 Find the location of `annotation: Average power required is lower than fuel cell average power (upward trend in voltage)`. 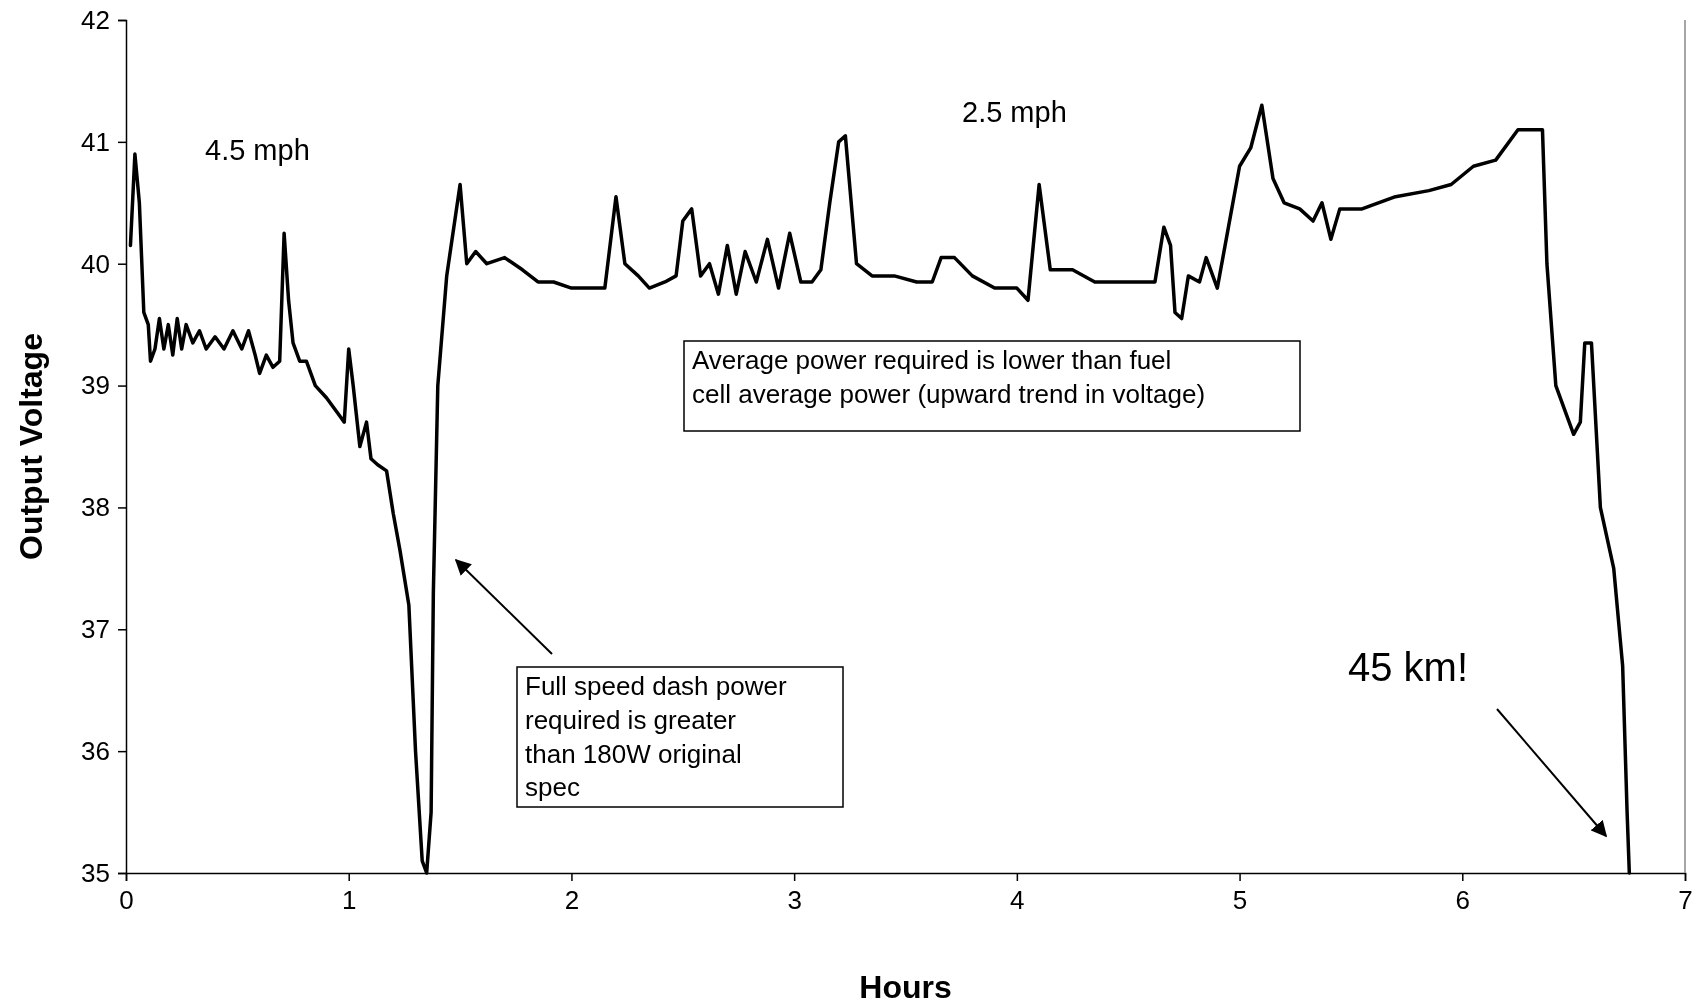

annotation: Average power required is lower than fuel cell average power (upward trend in voltage) is located at coordinates (949, 377).